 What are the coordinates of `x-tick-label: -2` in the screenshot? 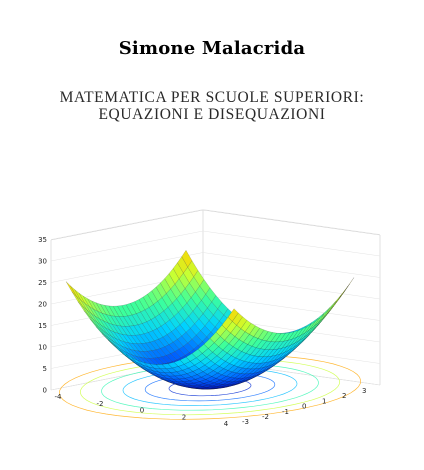 It's located at (100, 404).